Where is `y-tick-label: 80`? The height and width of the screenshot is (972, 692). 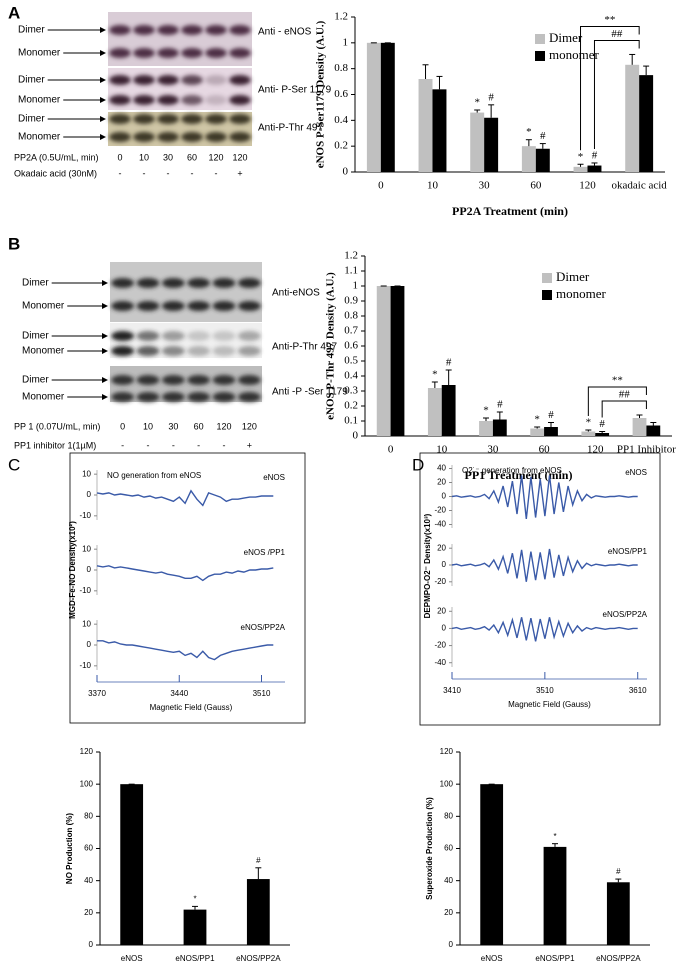 y-tick-label: 80 is located at coordinates (88, 815).